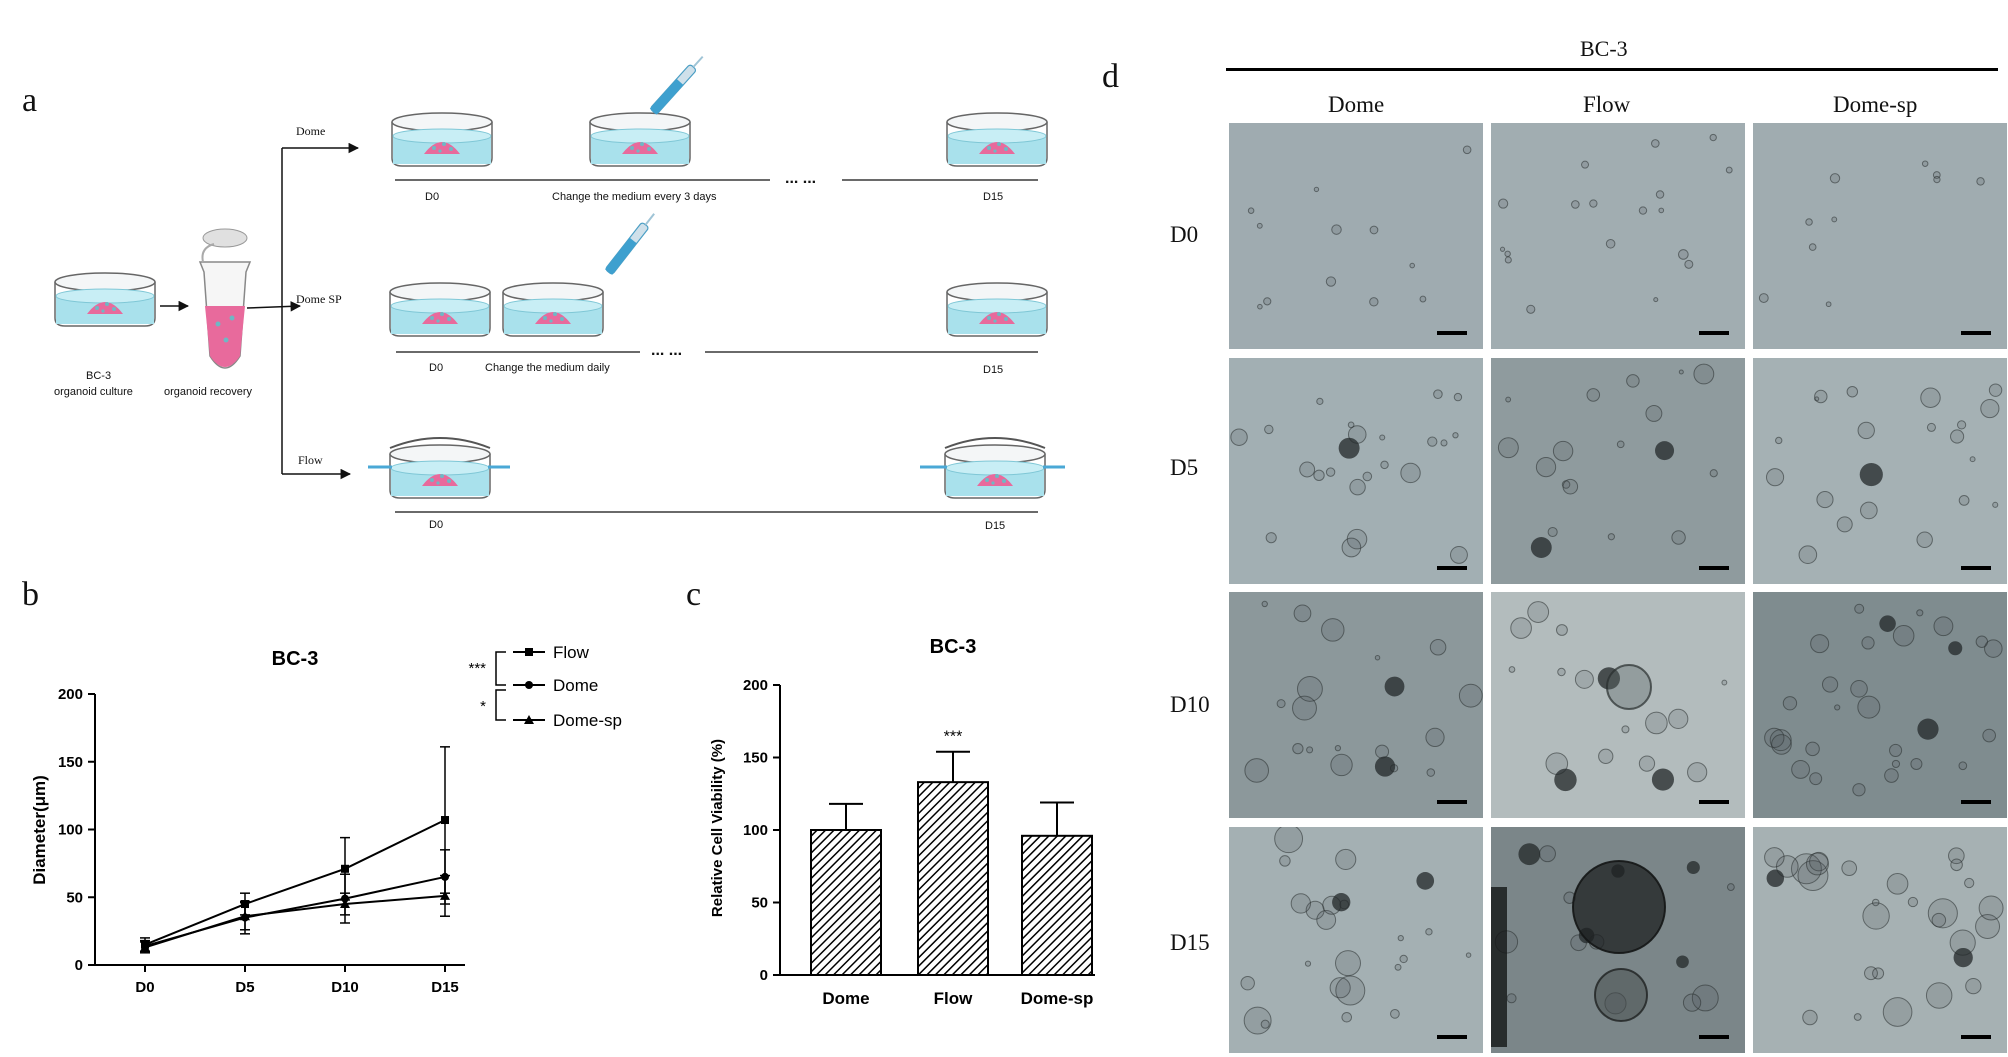  Describe the element at coordinates (319, 299) in the screenshot. I see `branch-label-dome-sp: Dome SP` at that location.